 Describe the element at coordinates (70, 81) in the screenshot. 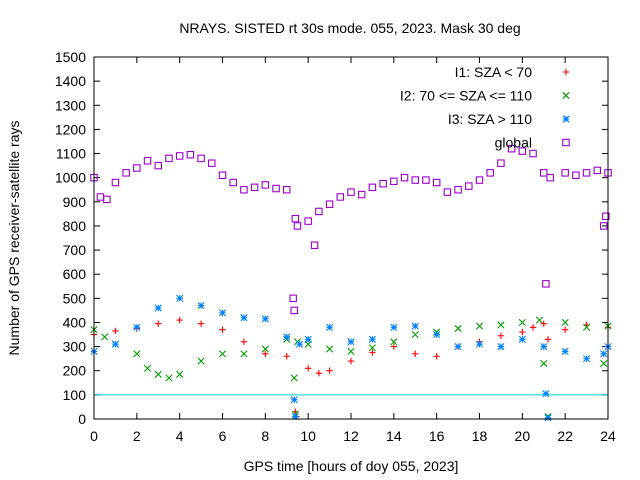

I see `y-tick-label: 1400` at that location.